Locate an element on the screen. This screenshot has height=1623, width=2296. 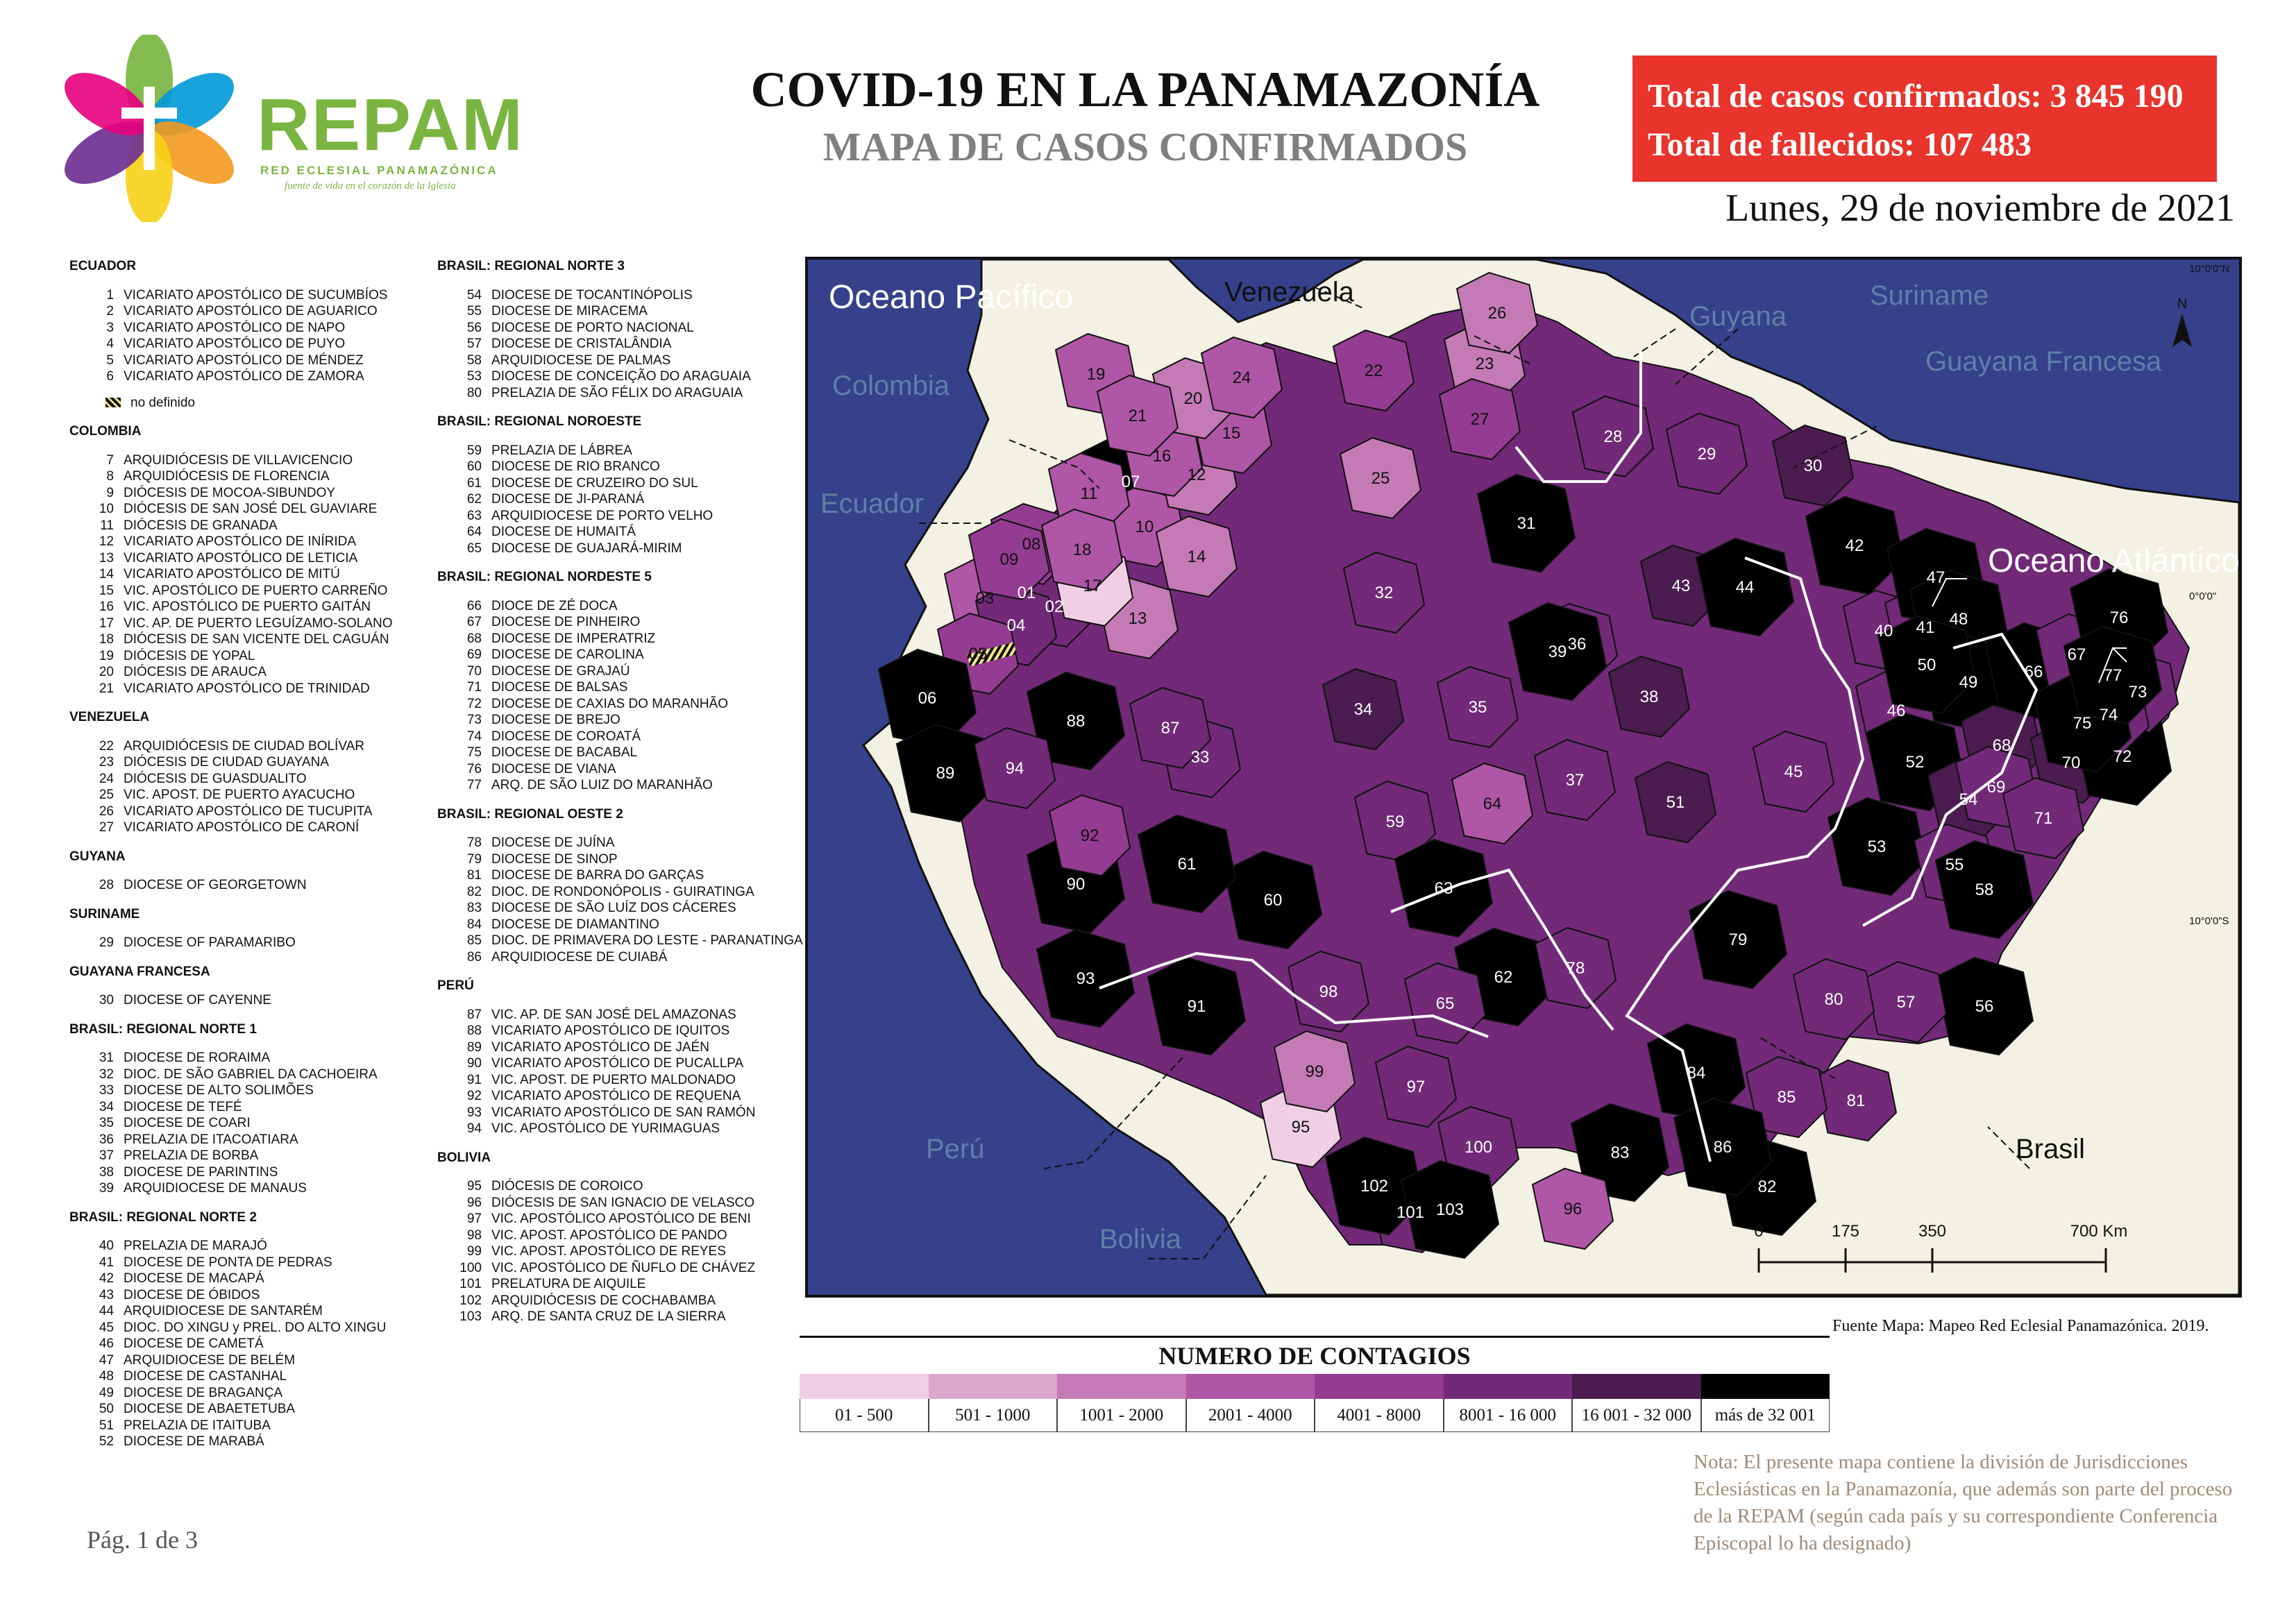
region-label-89: 89 is located at coordinates (946, 774).